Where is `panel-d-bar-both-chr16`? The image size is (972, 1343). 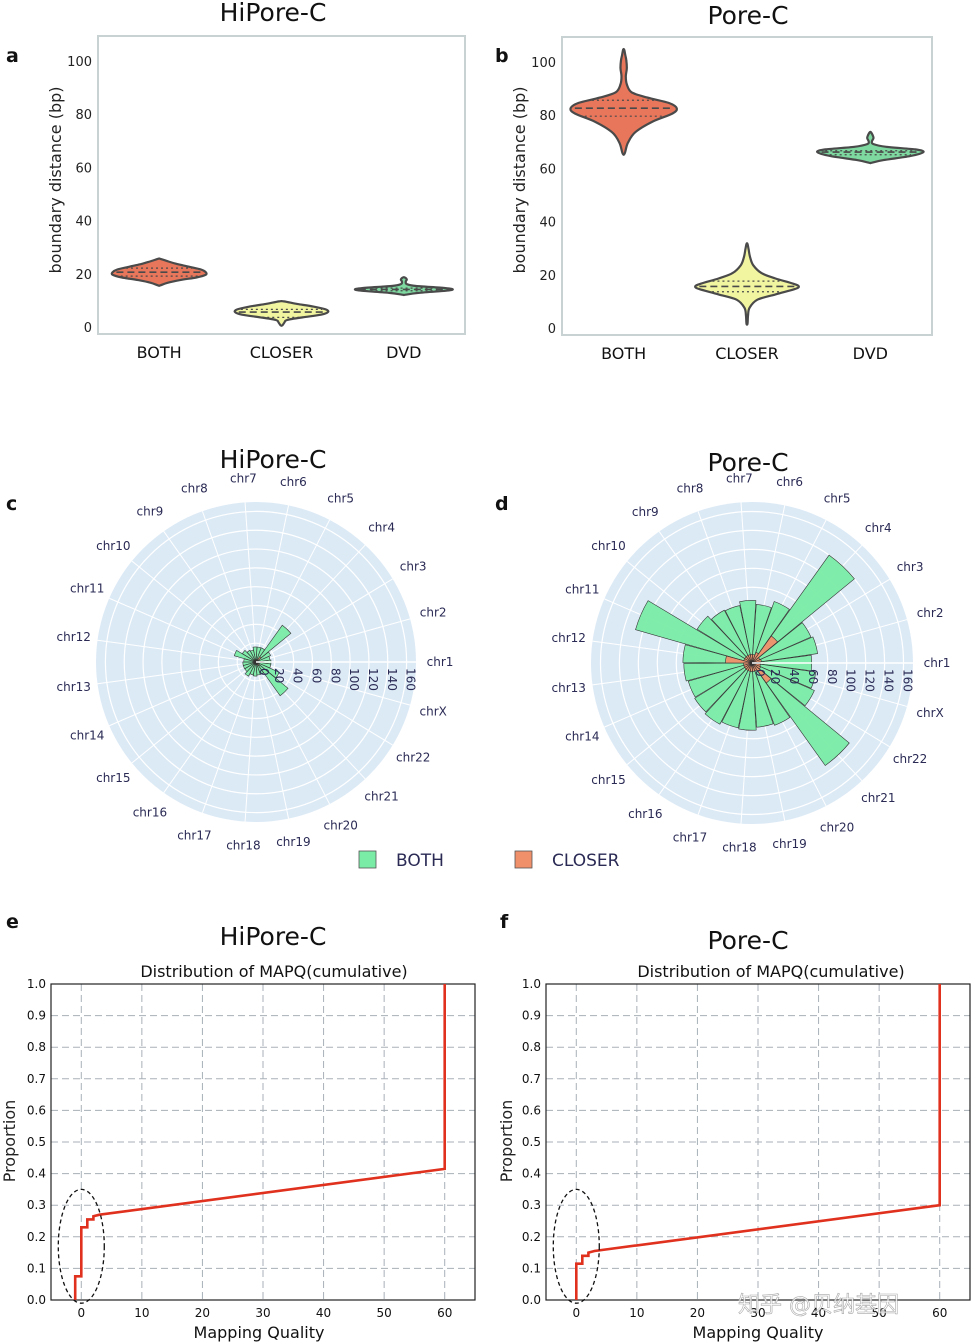 panel-d-bar-both-chr16 is located at coordinates (728, 693).